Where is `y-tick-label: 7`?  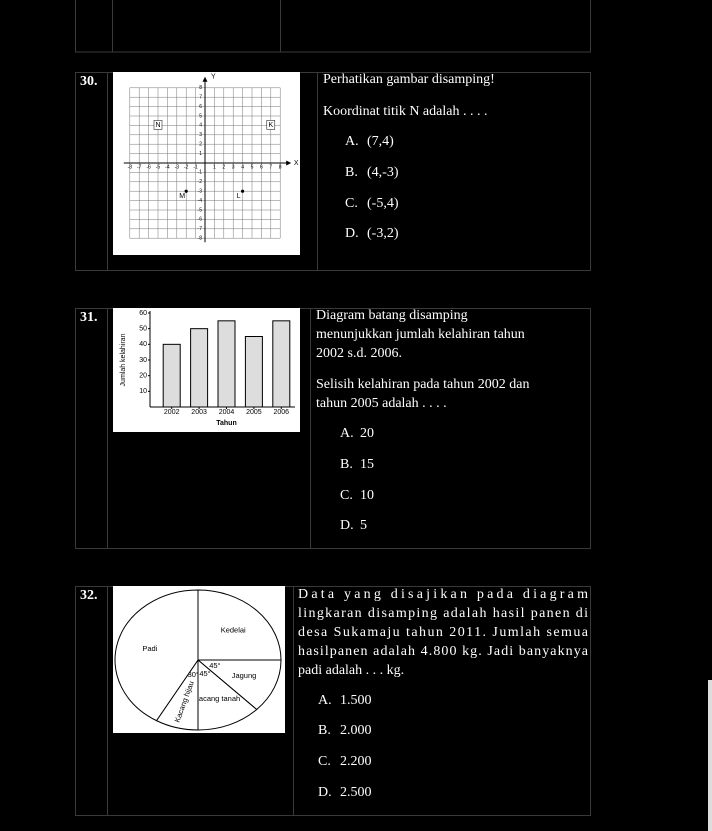 y-tick-label: 7 is located at coordinates (200, 98).